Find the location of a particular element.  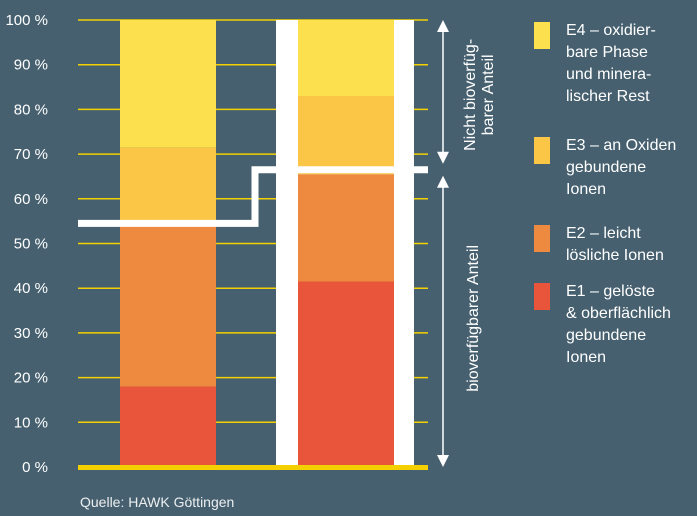

y-tick-label: 0 % is located at coordinates (35, 467).